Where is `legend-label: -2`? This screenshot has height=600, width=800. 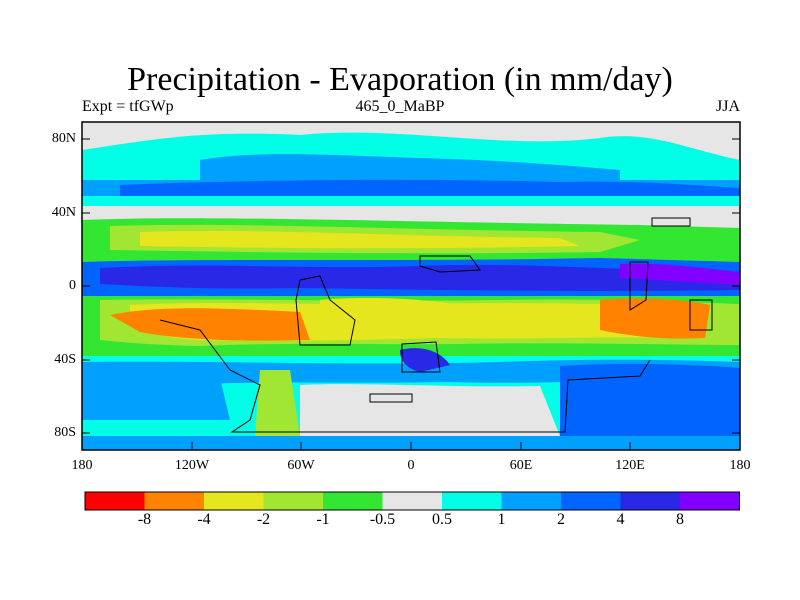 legend-label: -2 is located at coordinates (263, 519).